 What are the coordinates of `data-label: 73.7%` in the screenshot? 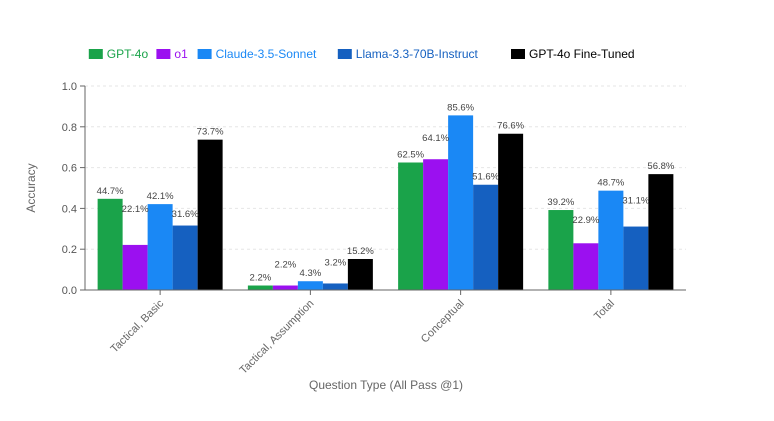 It's located at (210, 132).